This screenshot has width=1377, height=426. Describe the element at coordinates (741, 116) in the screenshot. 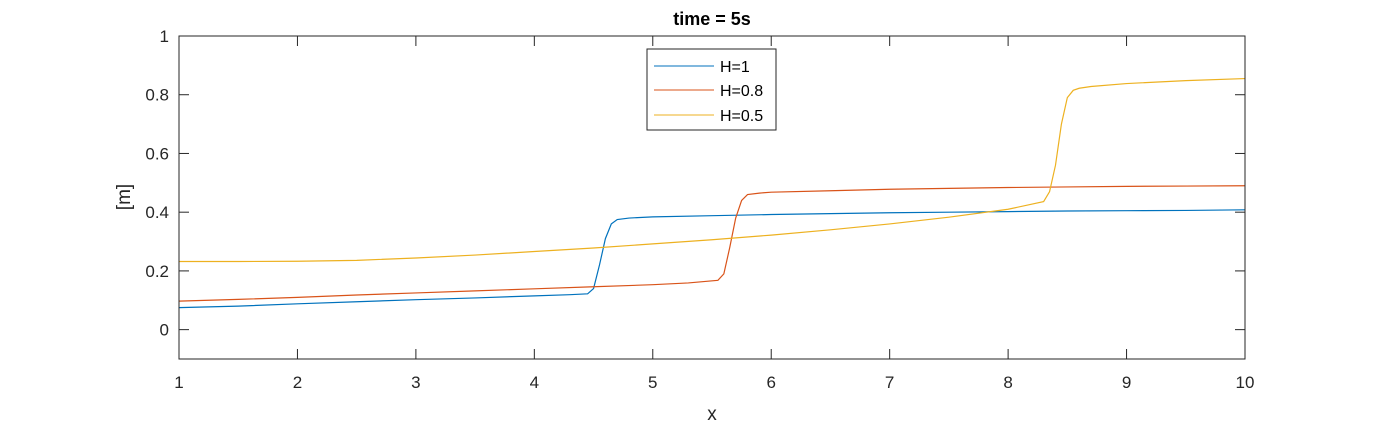

I see `legend-label-h05: H=0.5` at that location.